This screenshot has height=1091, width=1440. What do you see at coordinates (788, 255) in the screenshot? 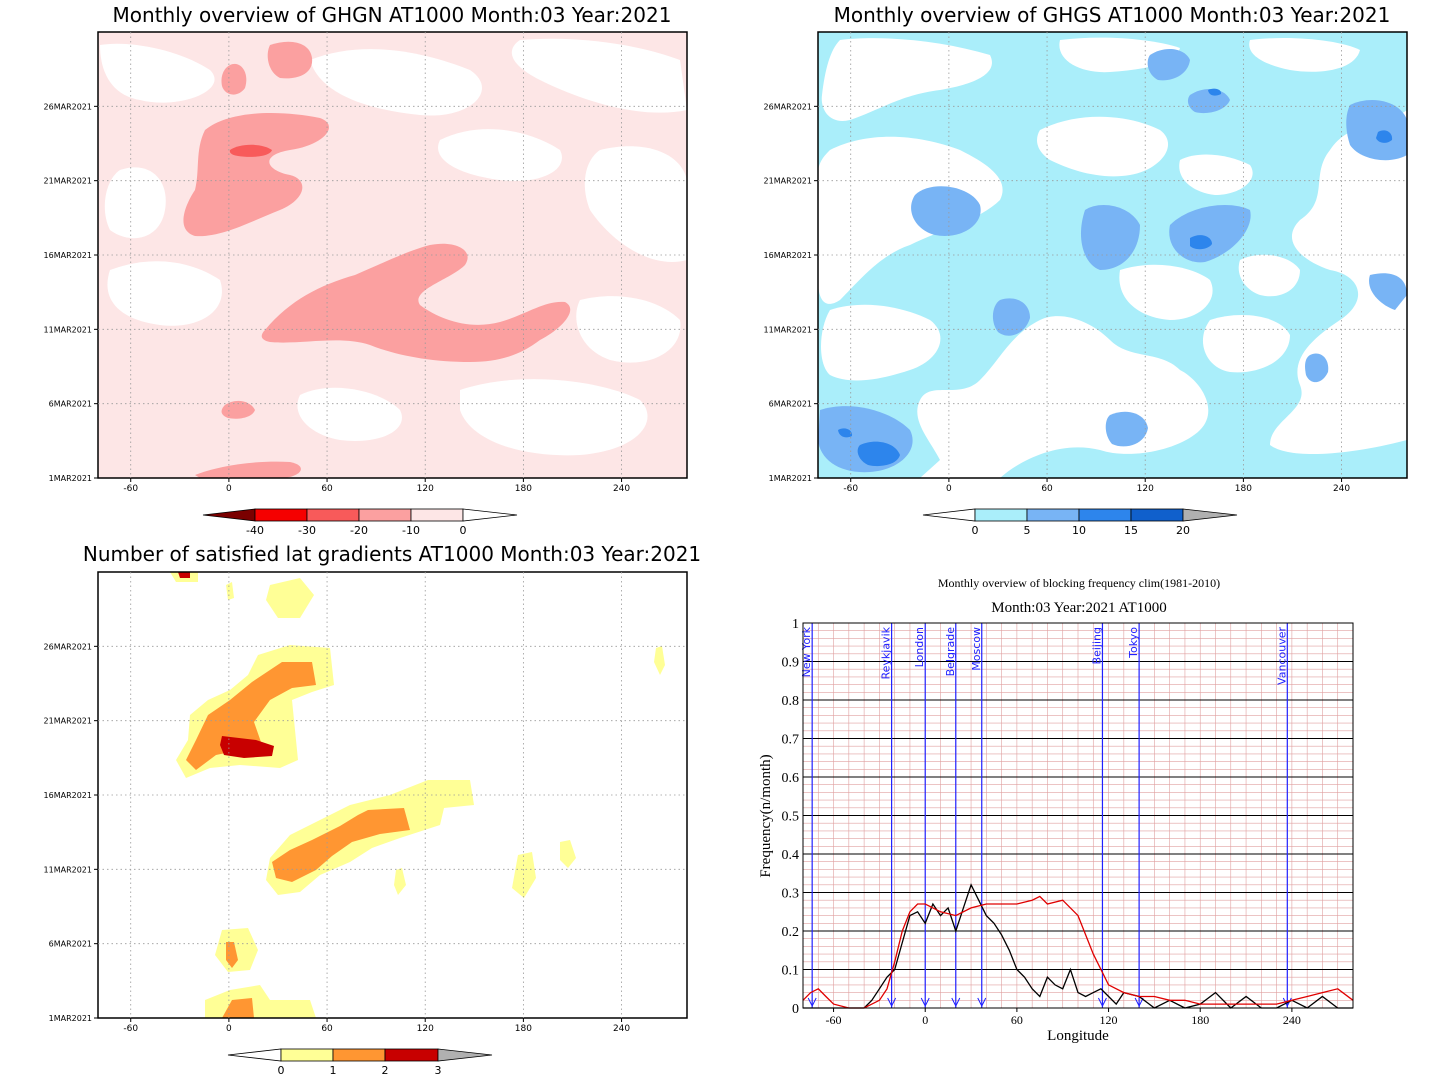
I see `y-tick-label: 16MAR2021` at bounding box center [788, 255].